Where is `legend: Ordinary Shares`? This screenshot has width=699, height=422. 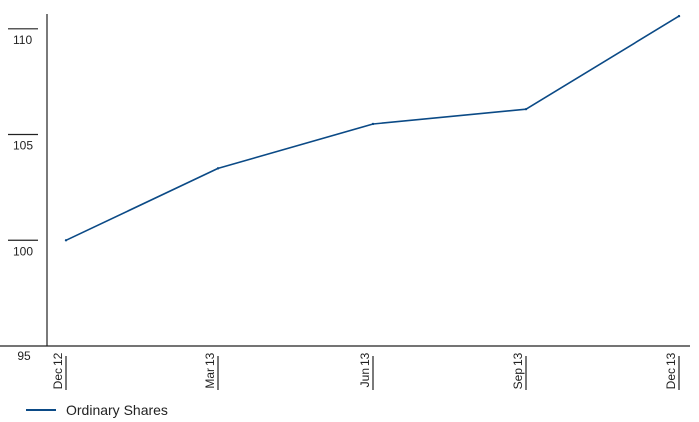 legend: Ordinary Shares is located at coordinates (97, 410).